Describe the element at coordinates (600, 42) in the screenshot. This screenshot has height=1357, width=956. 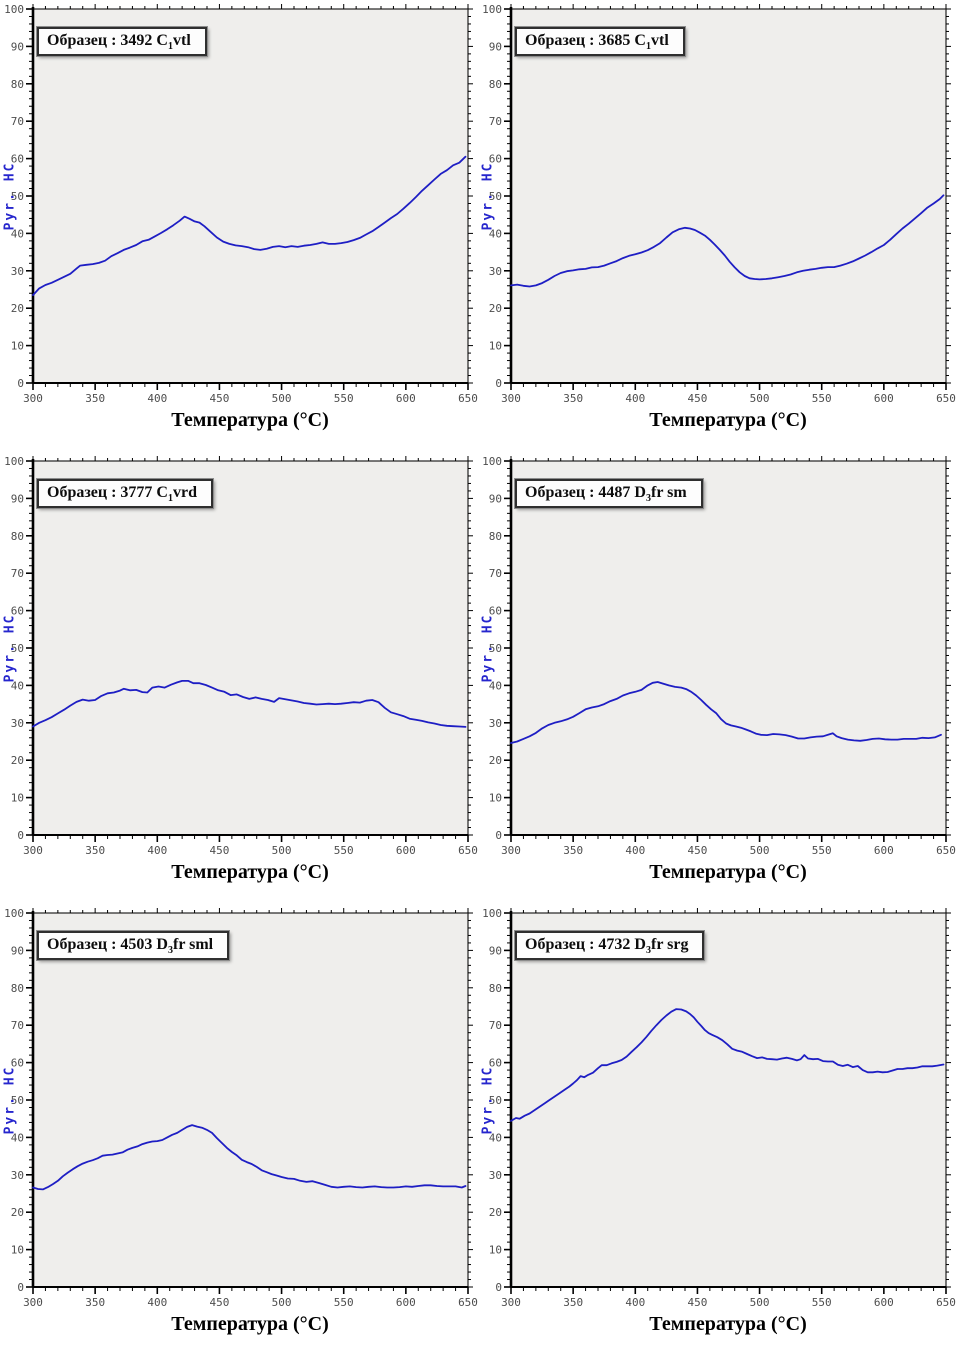
I see `sample-label-box: Образец : 3685 C1vtl` at that location.